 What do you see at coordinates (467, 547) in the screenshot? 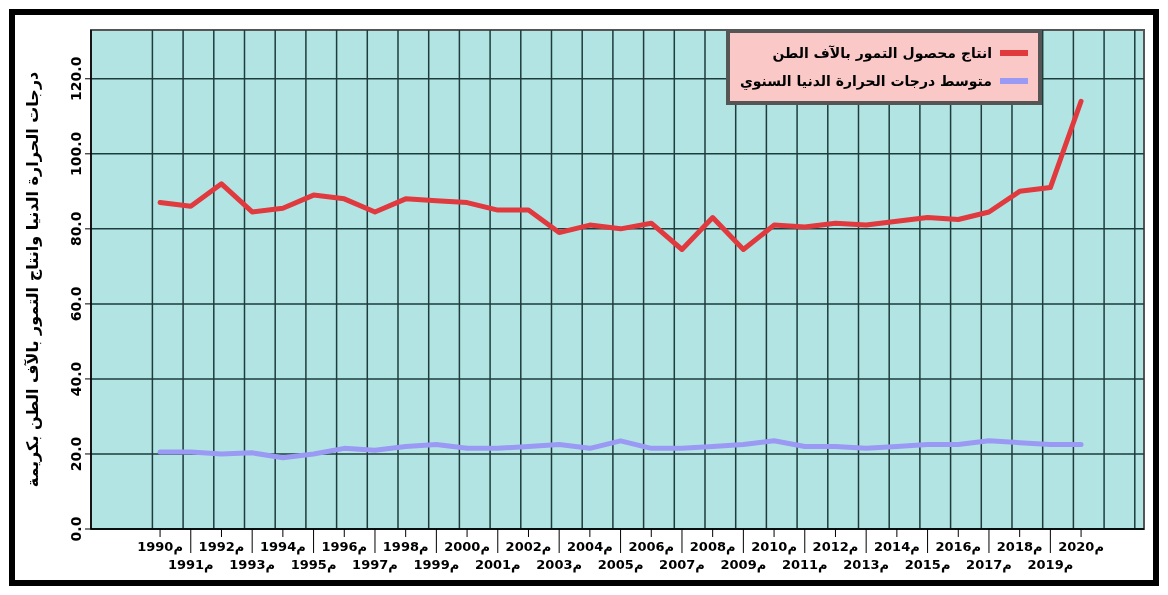
I see `x-tick-label: 2000م` at bounding box center [467, 547].